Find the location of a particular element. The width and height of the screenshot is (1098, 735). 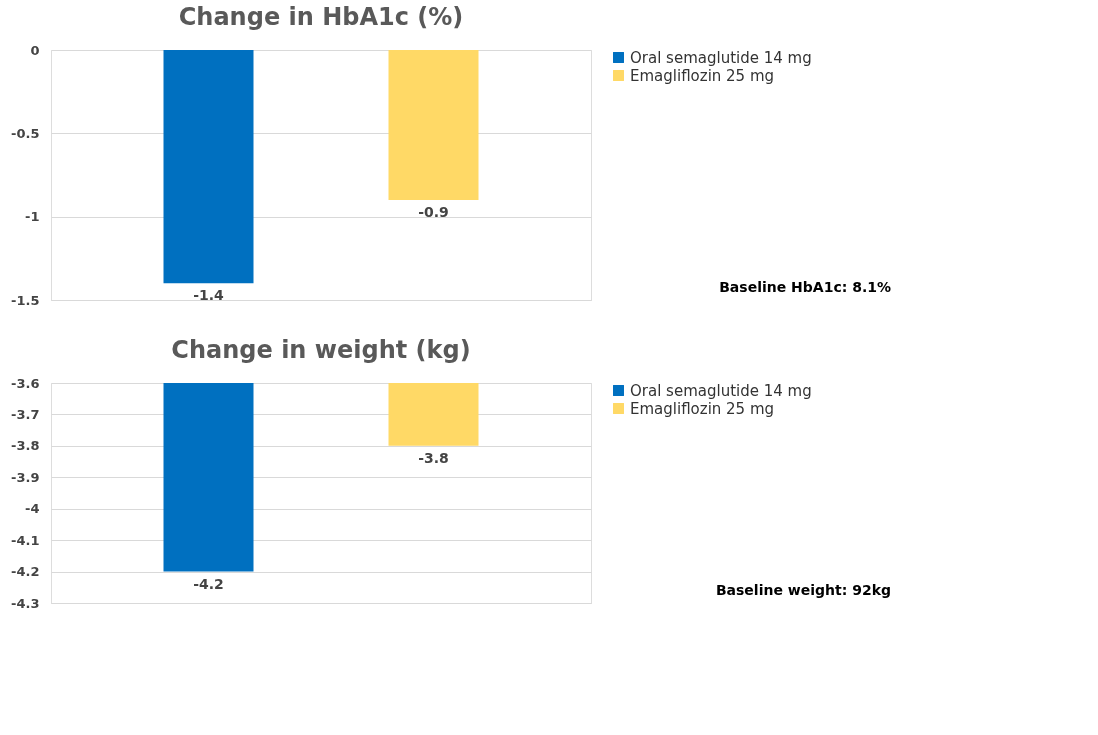

y-tick-label: -4.1 is located at coordinates (25, 540).